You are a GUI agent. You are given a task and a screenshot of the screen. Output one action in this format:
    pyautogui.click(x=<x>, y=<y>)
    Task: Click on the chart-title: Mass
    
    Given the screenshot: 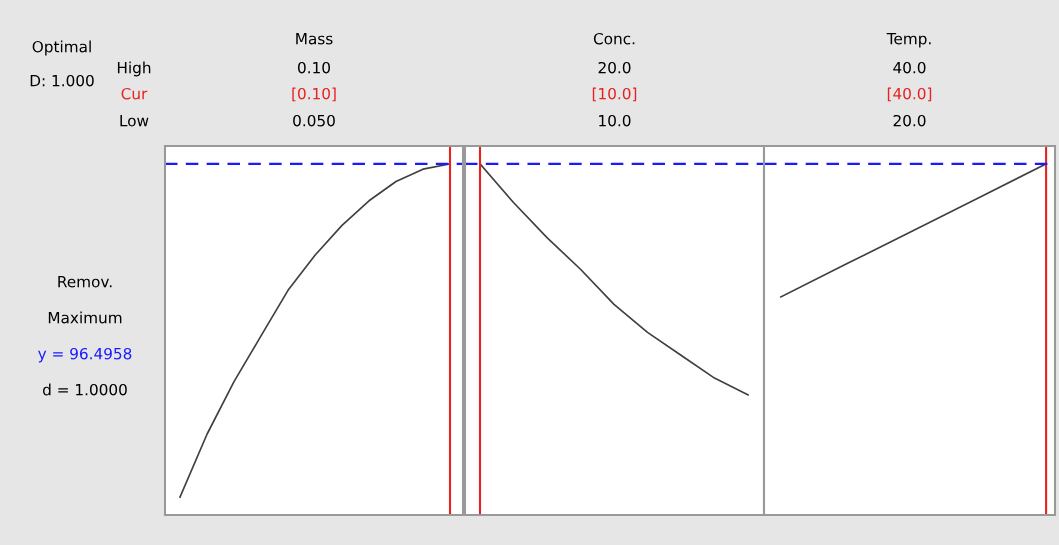 What is the action you would take?
    pyautogui.click(x=314, y=39)
    